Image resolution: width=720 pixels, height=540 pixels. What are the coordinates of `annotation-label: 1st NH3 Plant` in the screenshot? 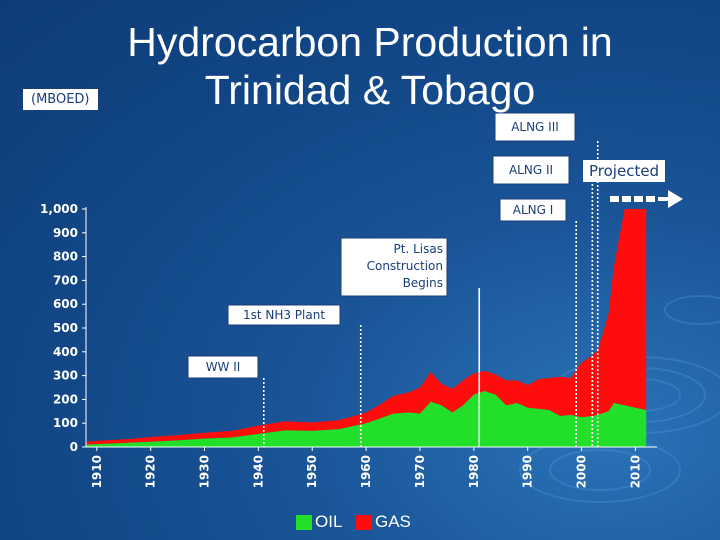 It's located at (284, 315).